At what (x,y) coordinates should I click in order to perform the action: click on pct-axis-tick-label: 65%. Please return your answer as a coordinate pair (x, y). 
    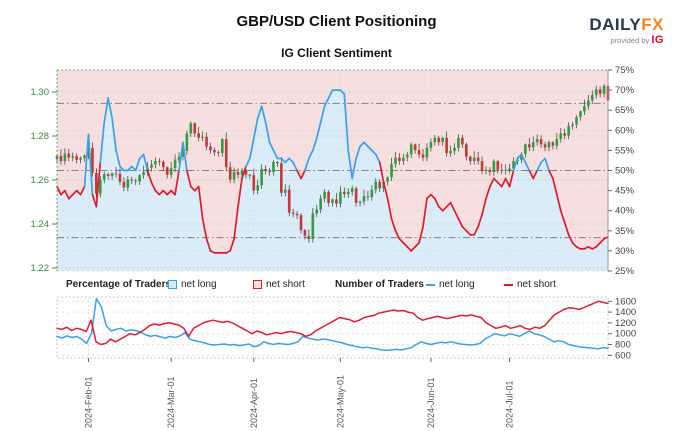
    Looking at the image, I should click on (625, 110).